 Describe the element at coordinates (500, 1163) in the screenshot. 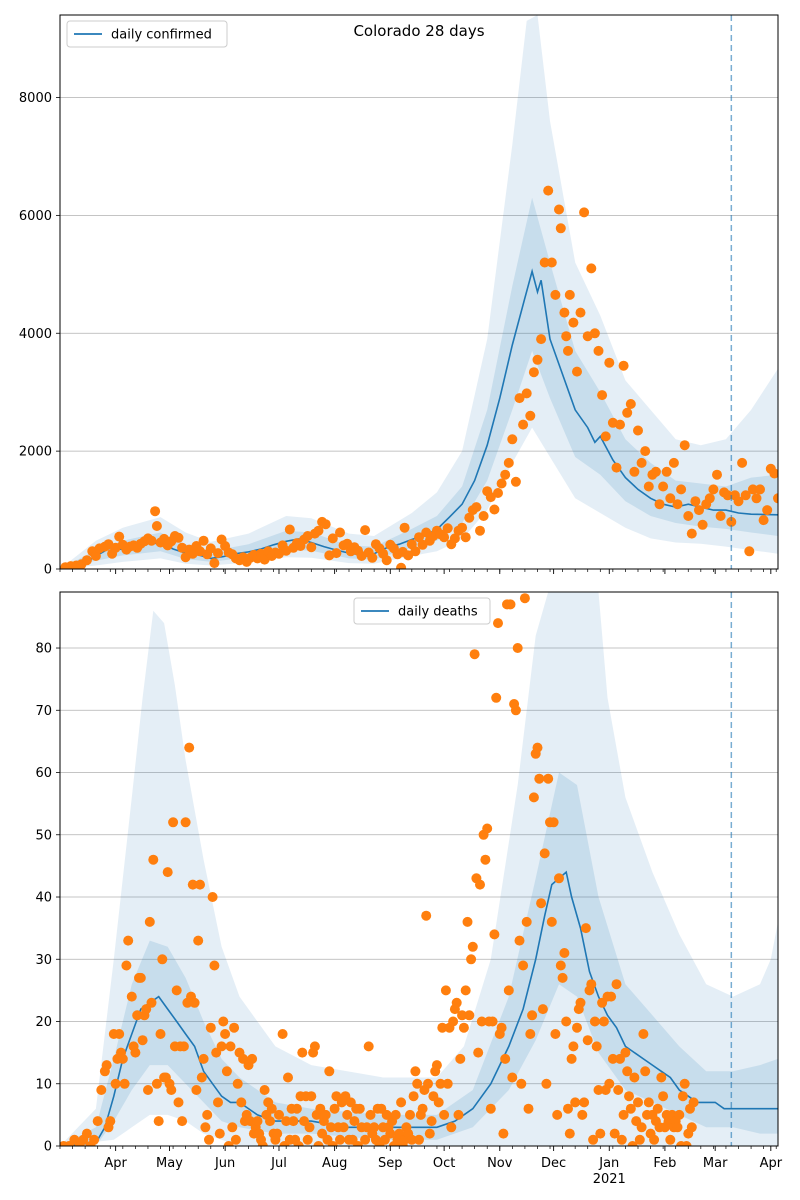

I see `x-tick-label: Nov` at that location.